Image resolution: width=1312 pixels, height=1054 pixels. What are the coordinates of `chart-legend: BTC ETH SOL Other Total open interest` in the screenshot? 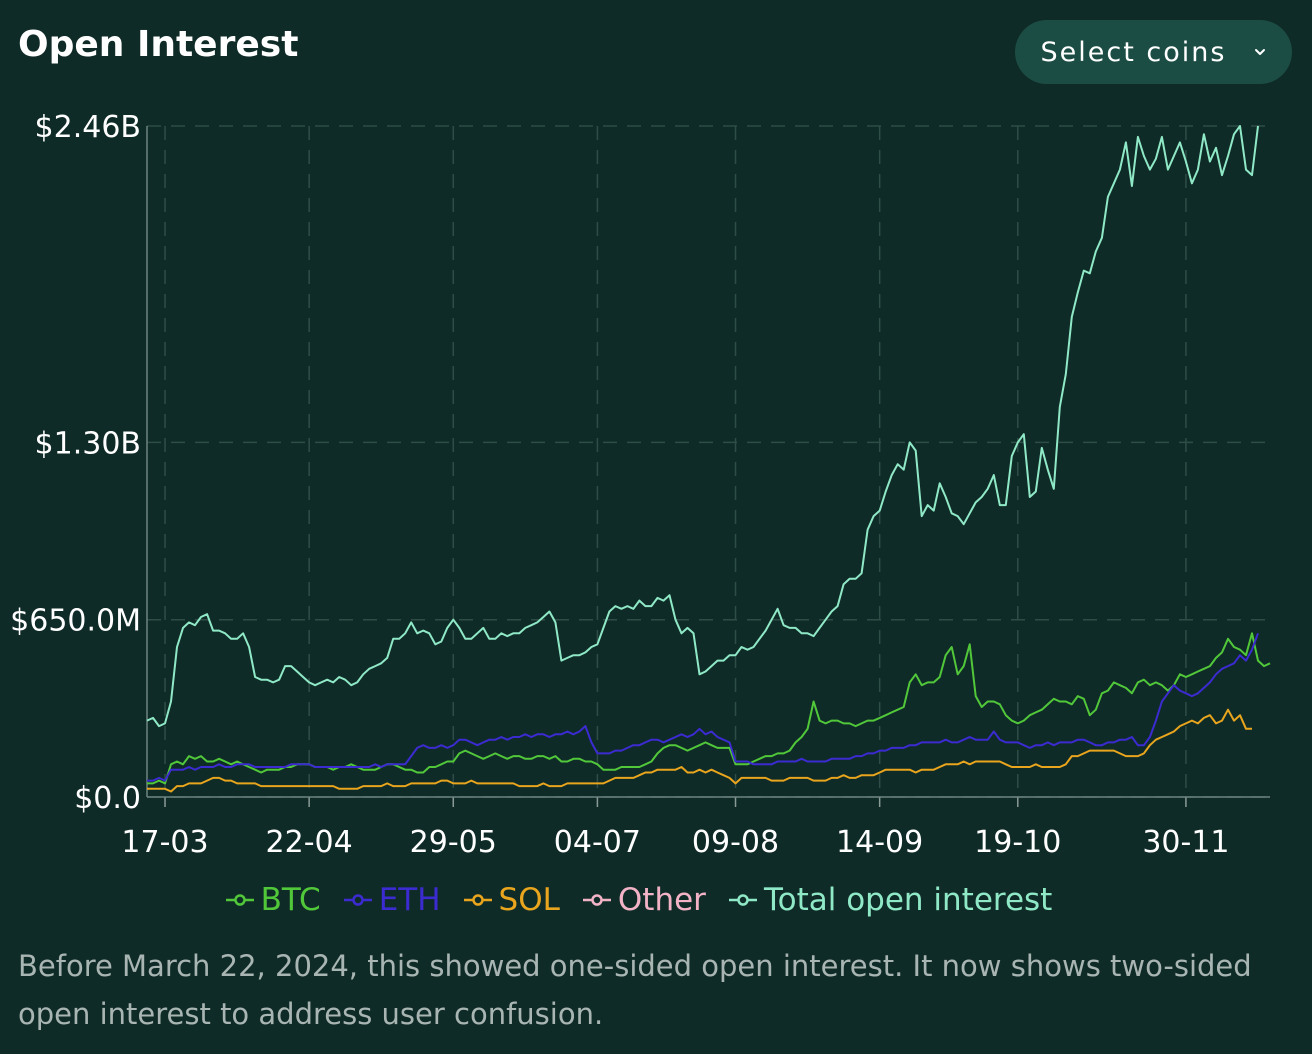 It's located at (638, 900).